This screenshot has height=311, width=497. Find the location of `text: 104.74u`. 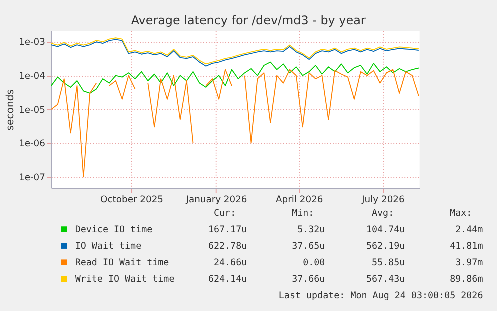

text: 104.74u is located at coordinates (386, 230).